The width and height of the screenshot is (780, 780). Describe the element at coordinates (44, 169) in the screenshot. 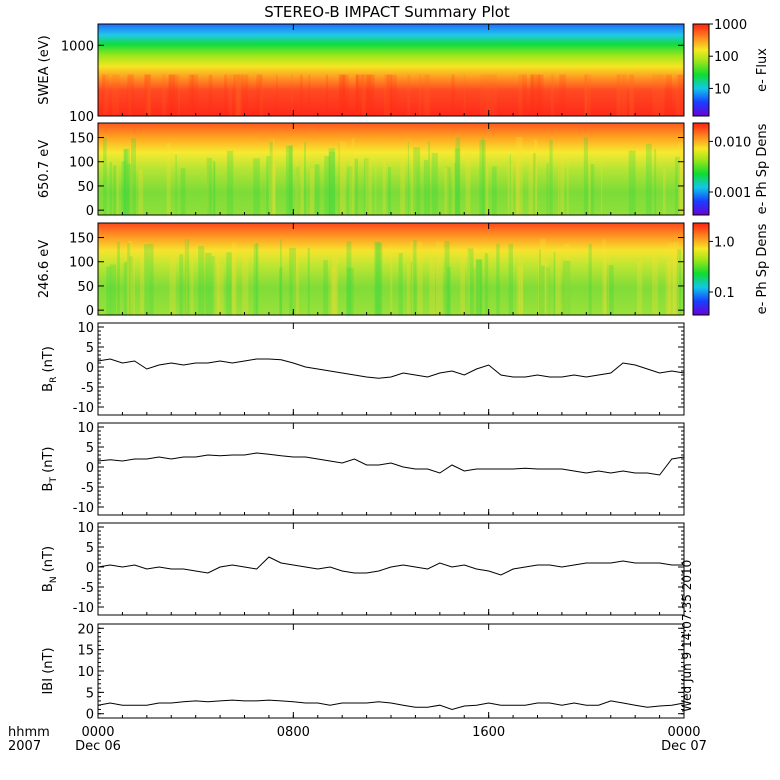

I see `y-axis-label: 650.7 eV` at that location.